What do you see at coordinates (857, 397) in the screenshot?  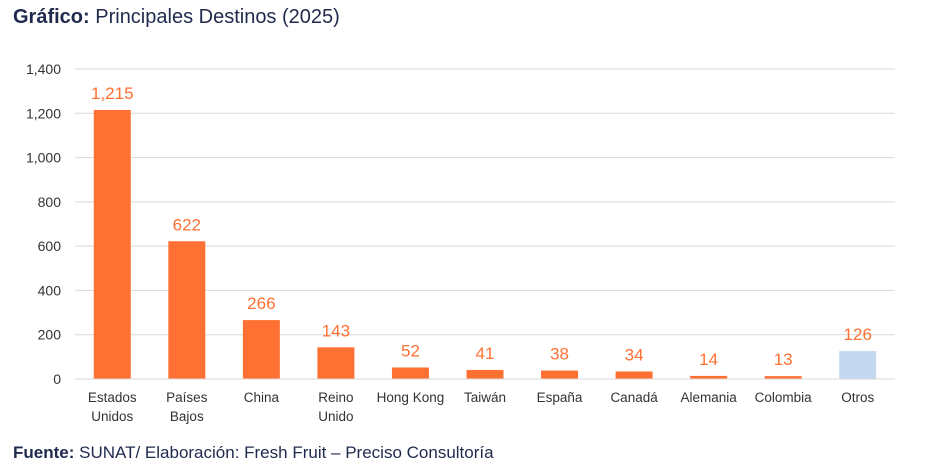 I see `x-tick-label: Otros` at bounding box center [857, 397].